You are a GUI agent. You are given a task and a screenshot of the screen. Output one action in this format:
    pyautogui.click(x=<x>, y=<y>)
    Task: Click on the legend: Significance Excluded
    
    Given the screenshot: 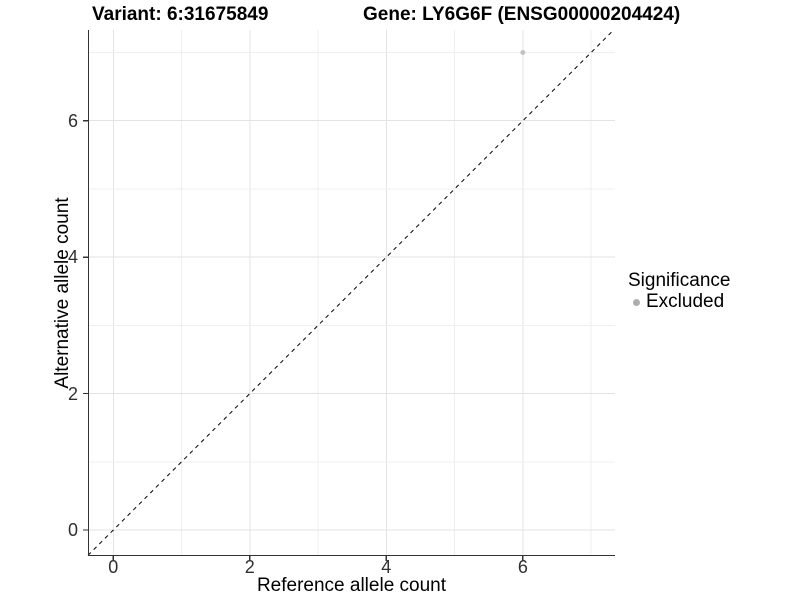 What is the action you would take?
    pyautogui.click(x=679, y=291)
    